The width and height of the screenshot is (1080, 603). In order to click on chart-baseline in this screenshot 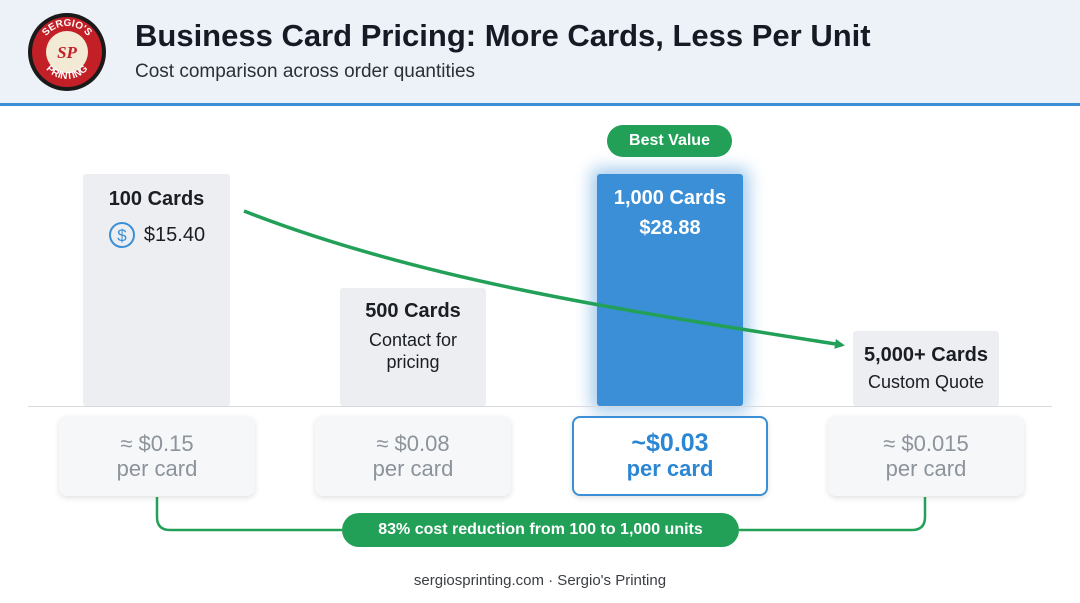, I will do `click(540, 406)`.